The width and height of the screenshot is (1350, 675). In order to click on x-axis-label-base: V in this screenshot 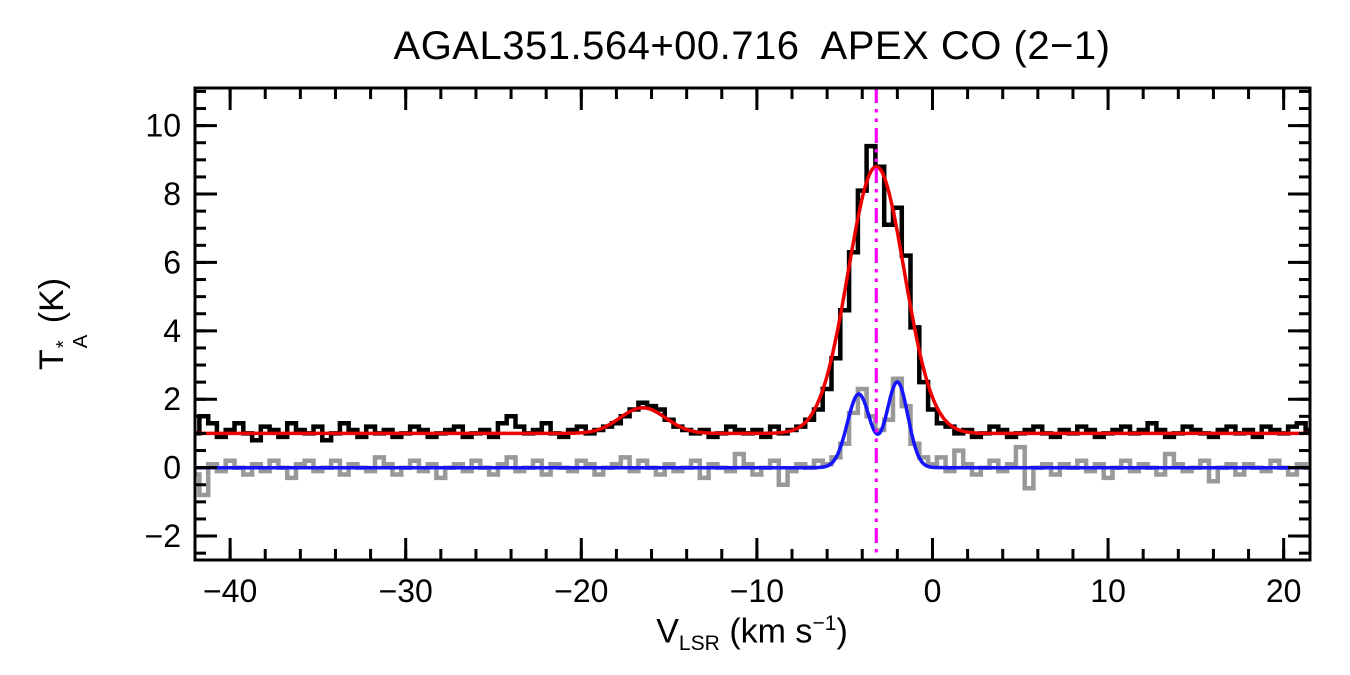, I will do `click(667, 631)`.